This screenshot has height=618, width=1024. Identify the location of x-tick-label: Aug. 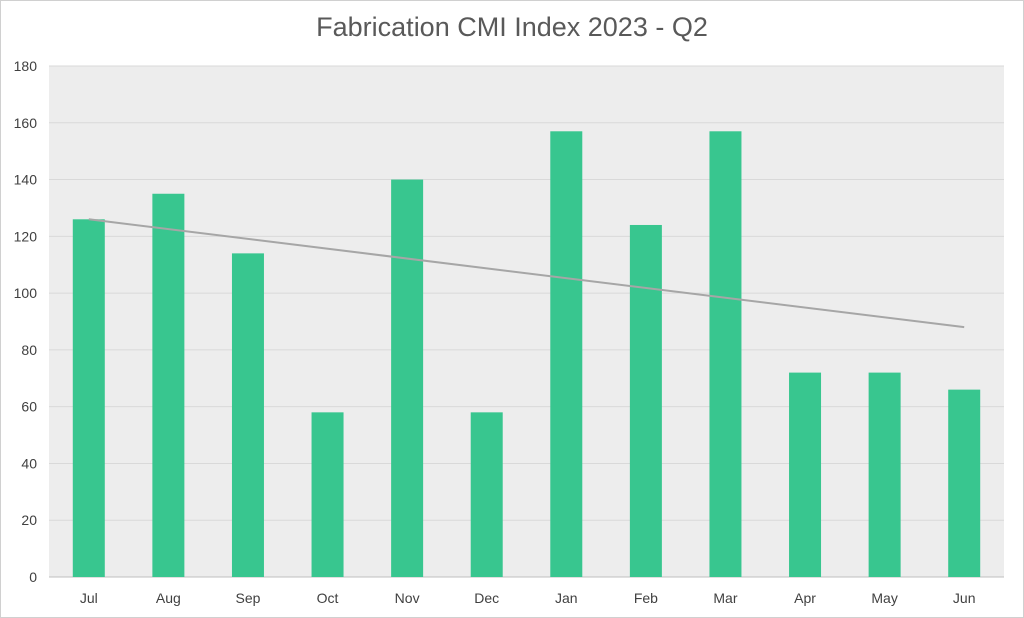
(168, 598).